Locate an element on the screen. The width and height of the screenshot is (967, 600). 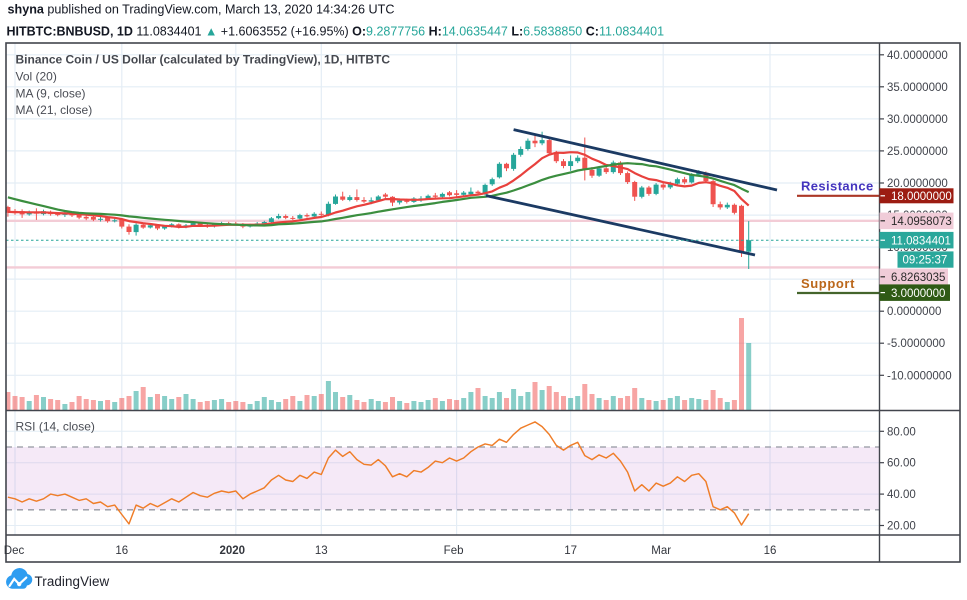
svg-text: 3.0000000 is located at coordinates (918, 294).